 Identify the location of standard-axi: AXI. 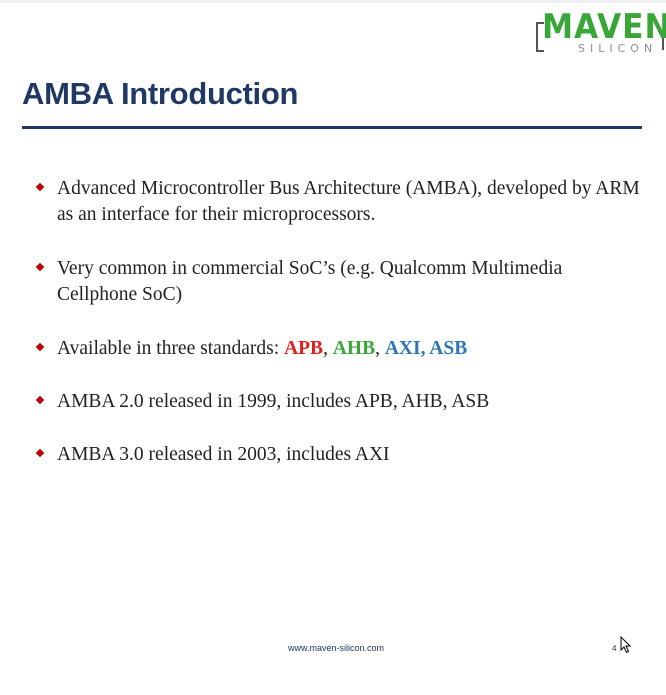
(402, 348).